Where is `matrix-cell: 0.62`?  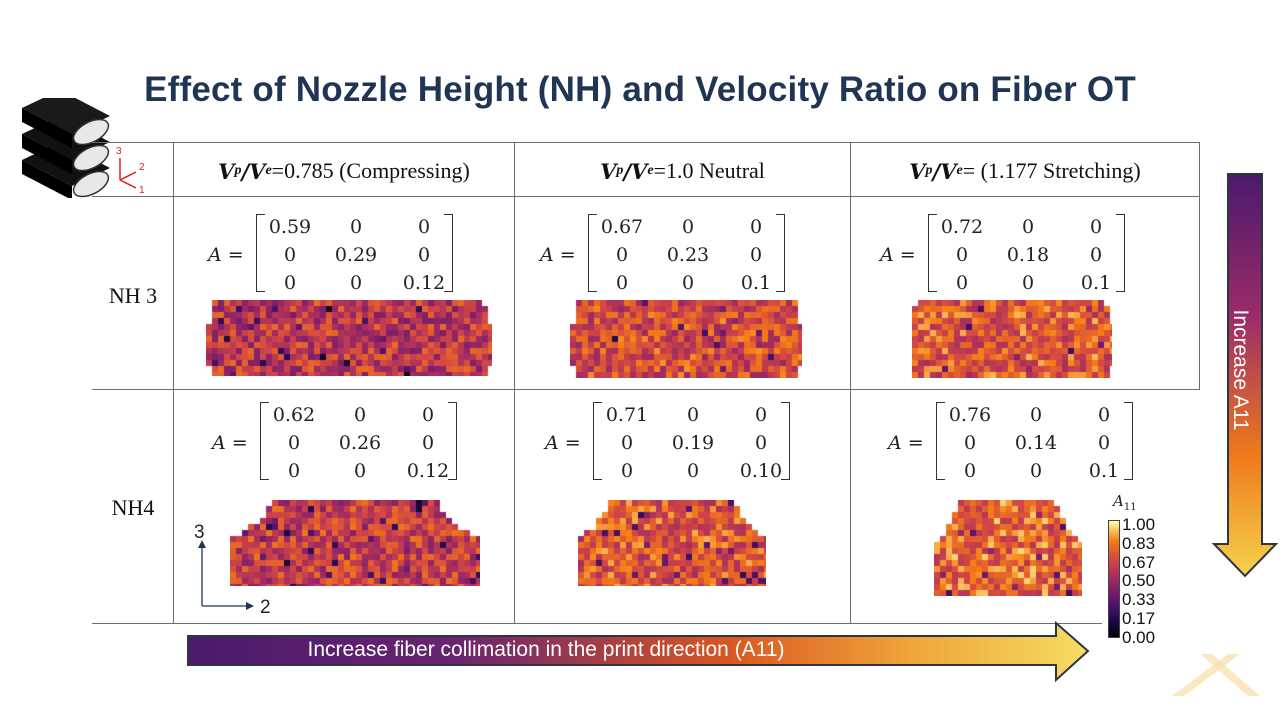 matrix-cell: 0.62 is located at coordinates (294, 415).